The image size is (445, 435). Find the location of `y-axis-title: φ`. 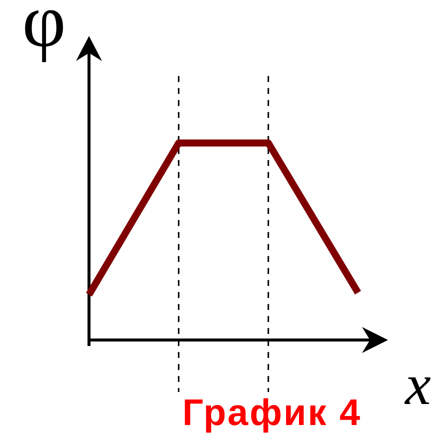

y-axis-title: φ is located at coordinates (44, 31).